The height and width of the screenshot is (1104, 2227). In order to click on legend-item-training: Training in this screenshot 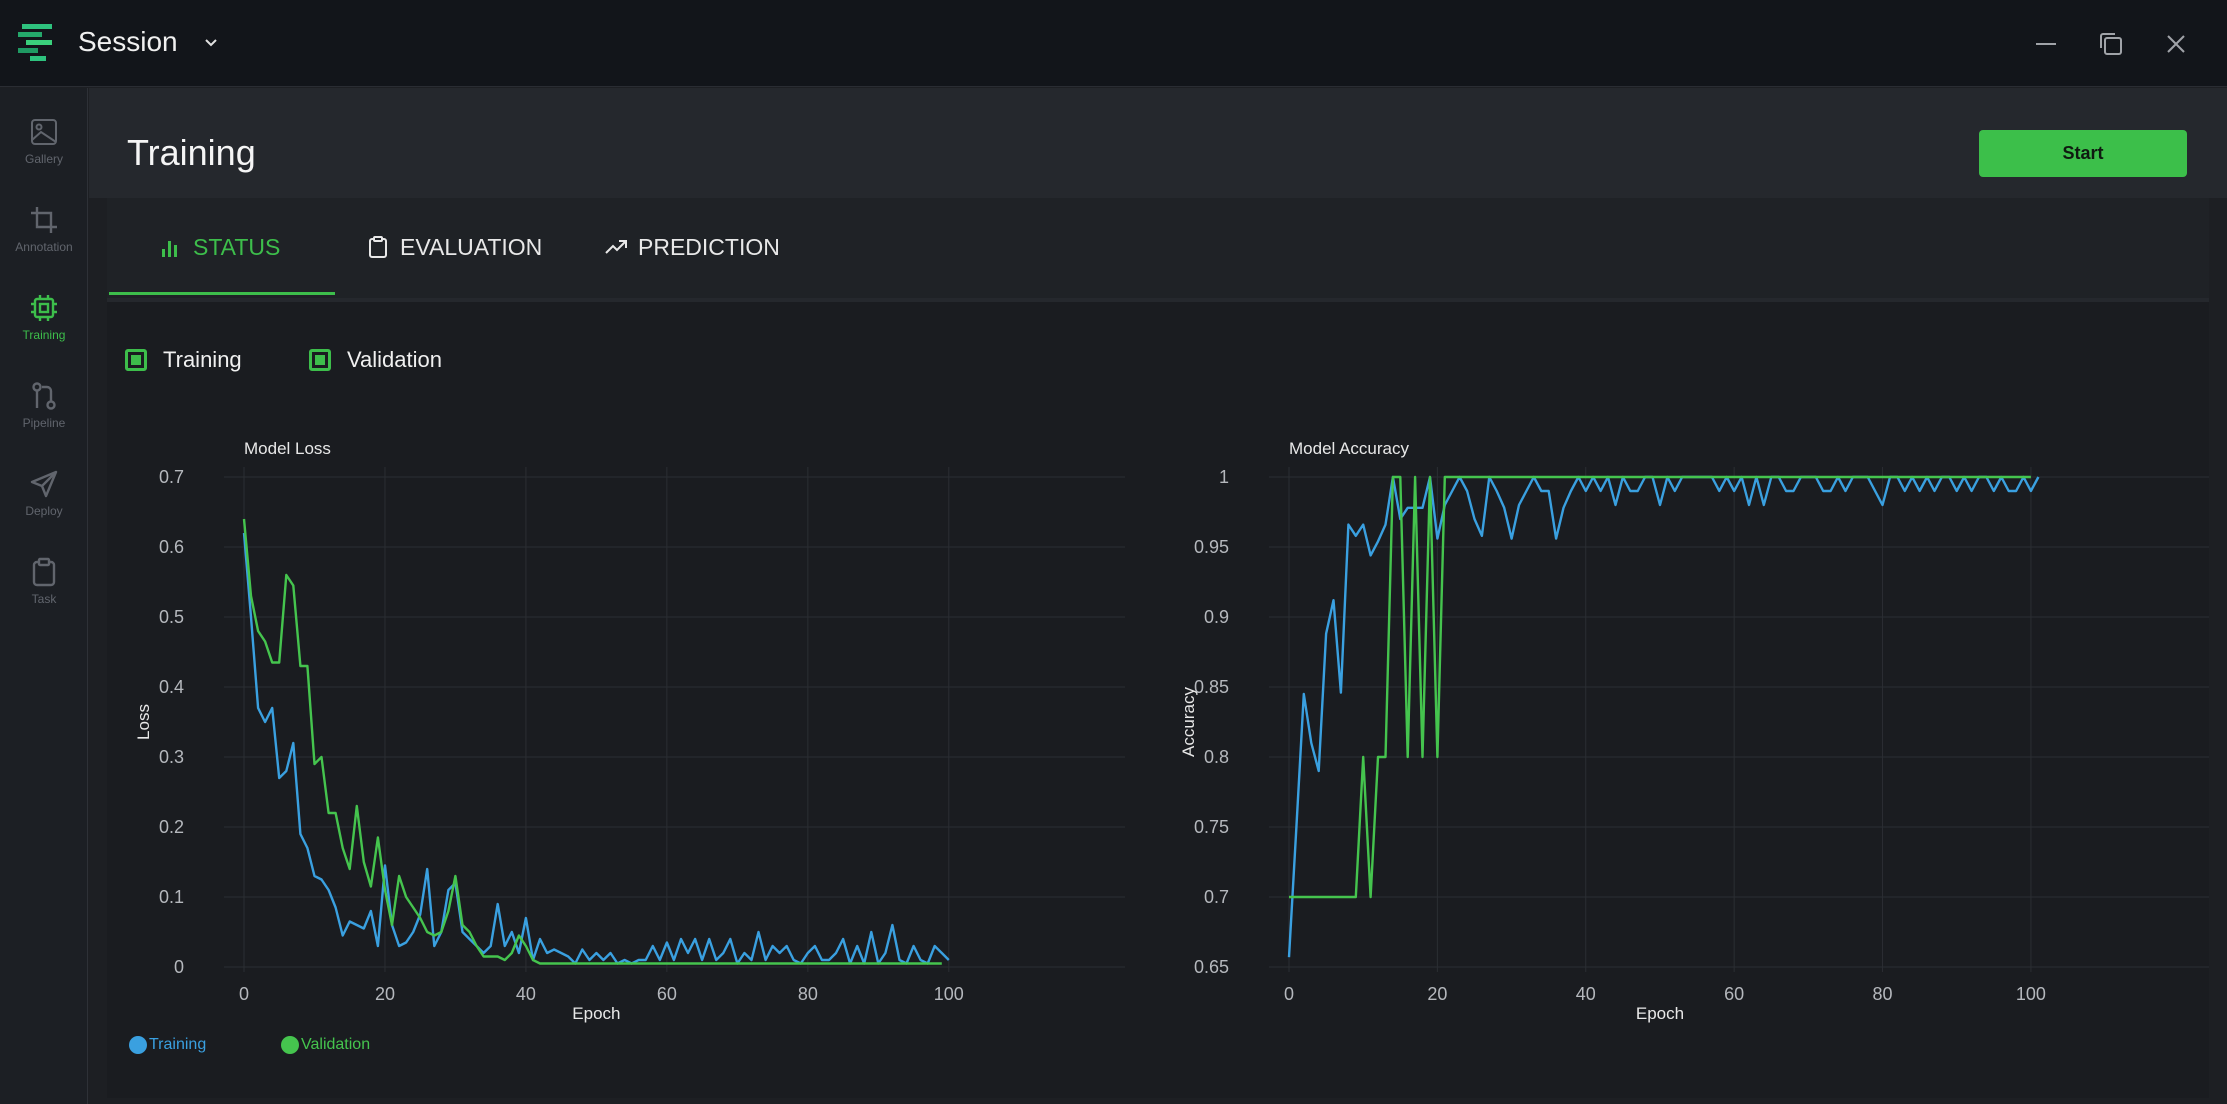, I will do `click(167, 1045)`.